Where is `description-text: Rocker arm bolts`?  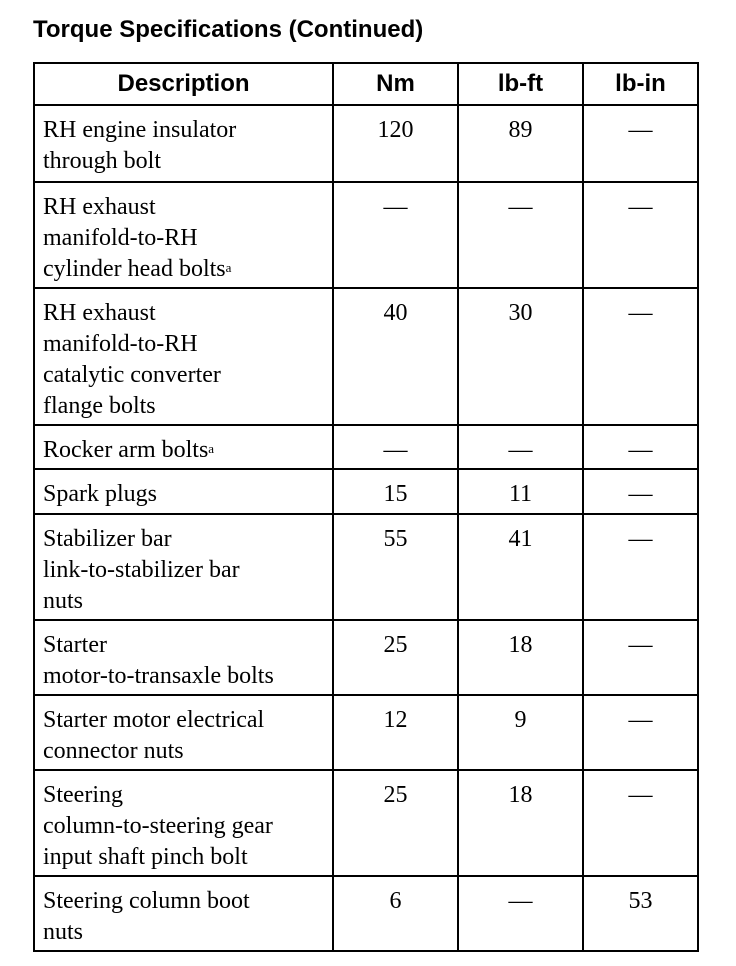 description-text: Rocker arm bolts is located at coordinates (126, 450).